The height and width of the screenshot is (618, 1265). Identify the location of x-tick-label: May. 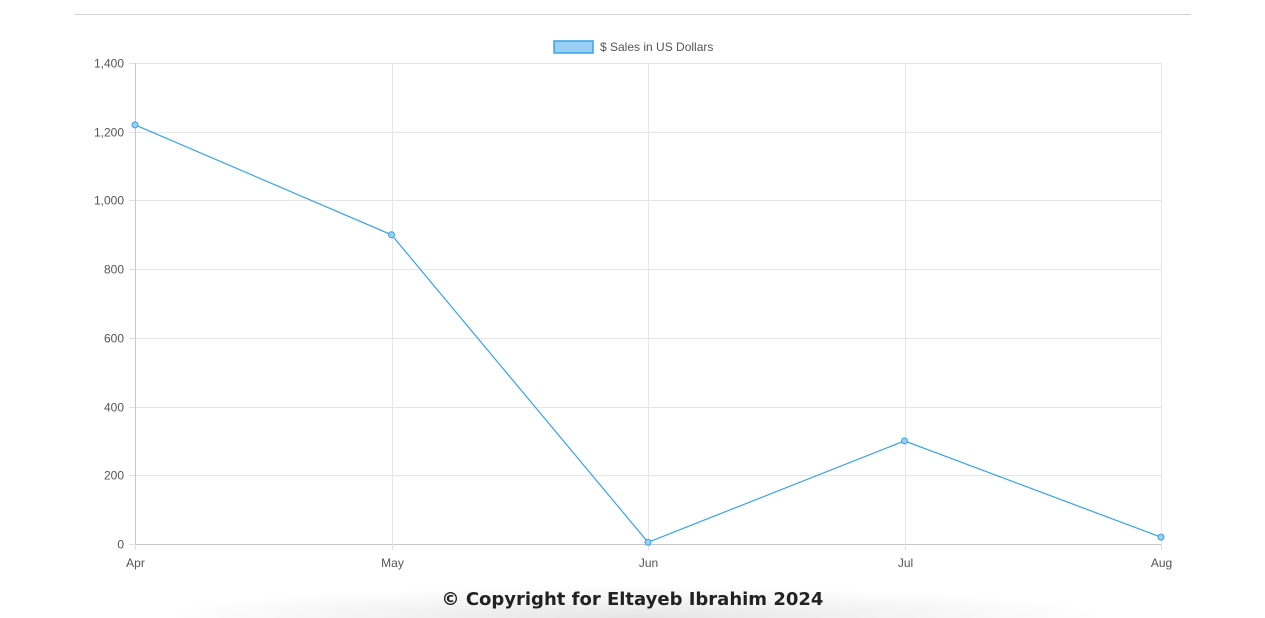
(392, 563).